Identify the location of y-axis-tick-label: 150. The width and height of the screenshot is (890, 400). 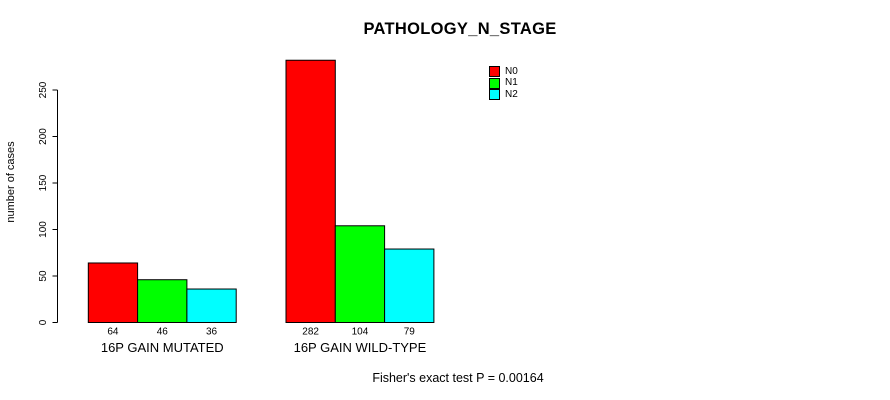
(43, 182).